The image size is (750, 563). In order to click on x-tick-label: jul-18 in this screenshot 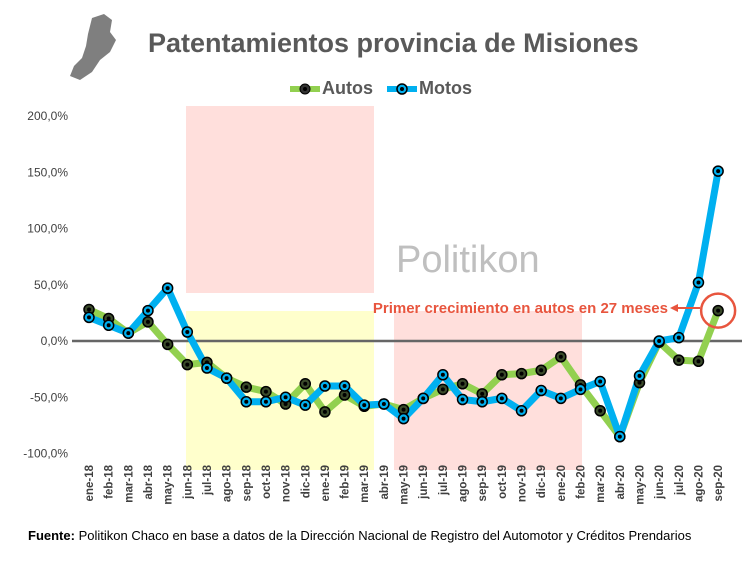, I will do `click(208, 480)`.